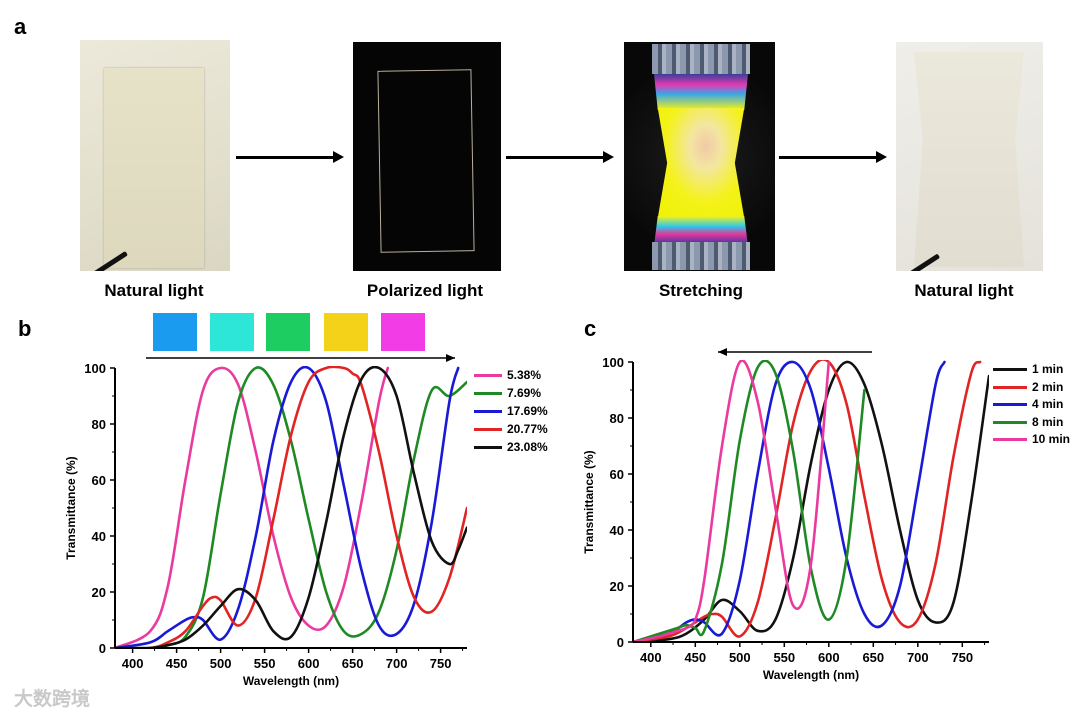 The width and height of the screenshot is (1080, 721). I want to click on chart-b-x-axis-label: Wavelength (nm), so click(291, 681).